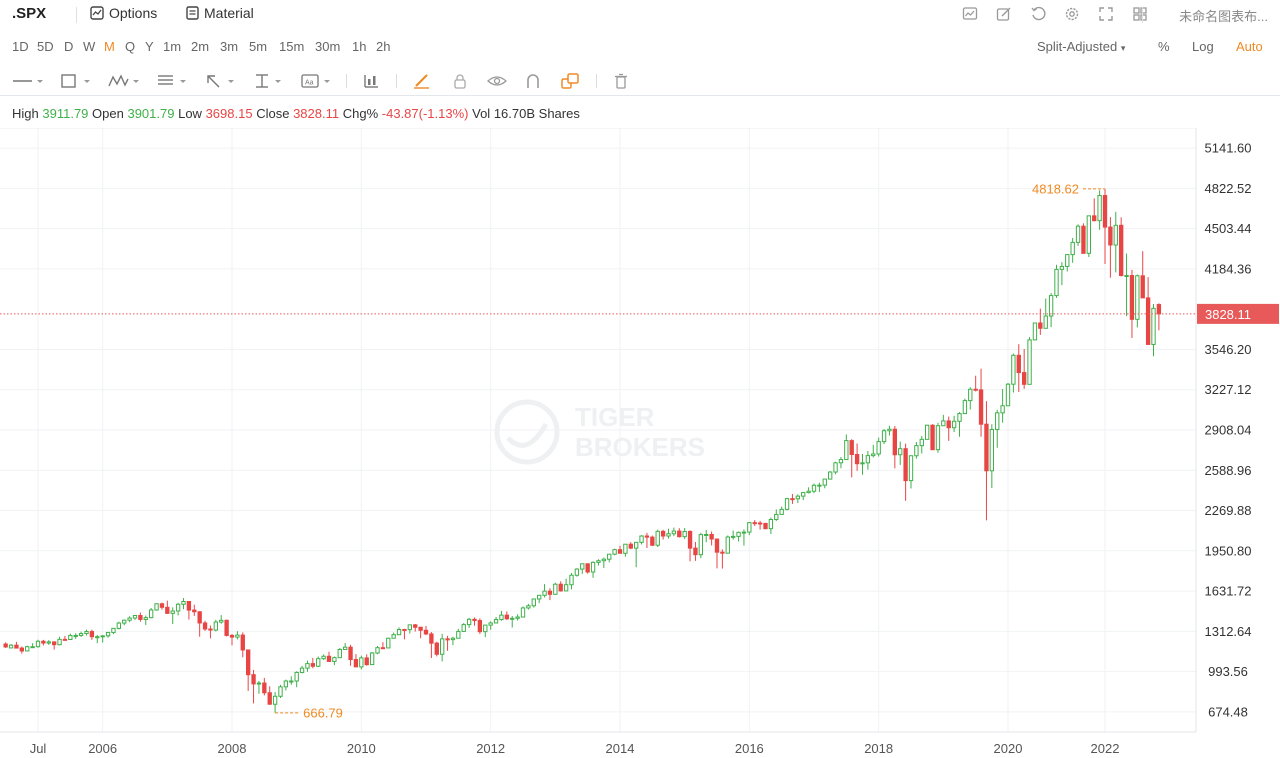 The width and height of the screenshot is (1280, 758). Describe the element at coordinates (422, 81) in the screenshot. I see `pencil-icon` at that location.